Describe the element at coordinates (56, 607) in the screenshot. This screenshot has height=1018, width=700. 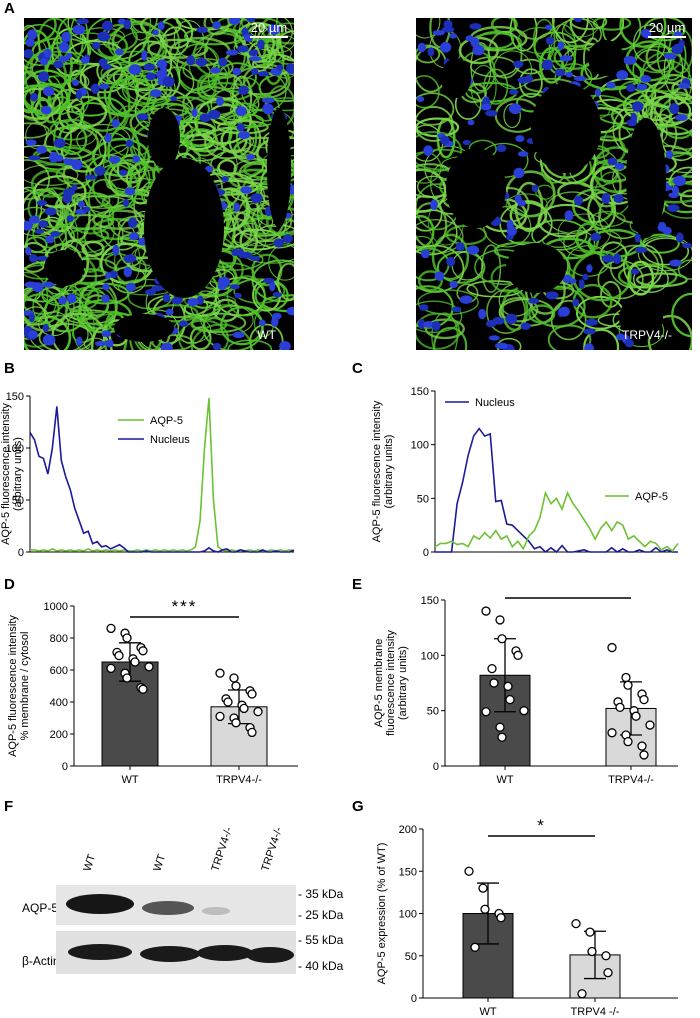
I see `y-tick-label: 1000` at that location.